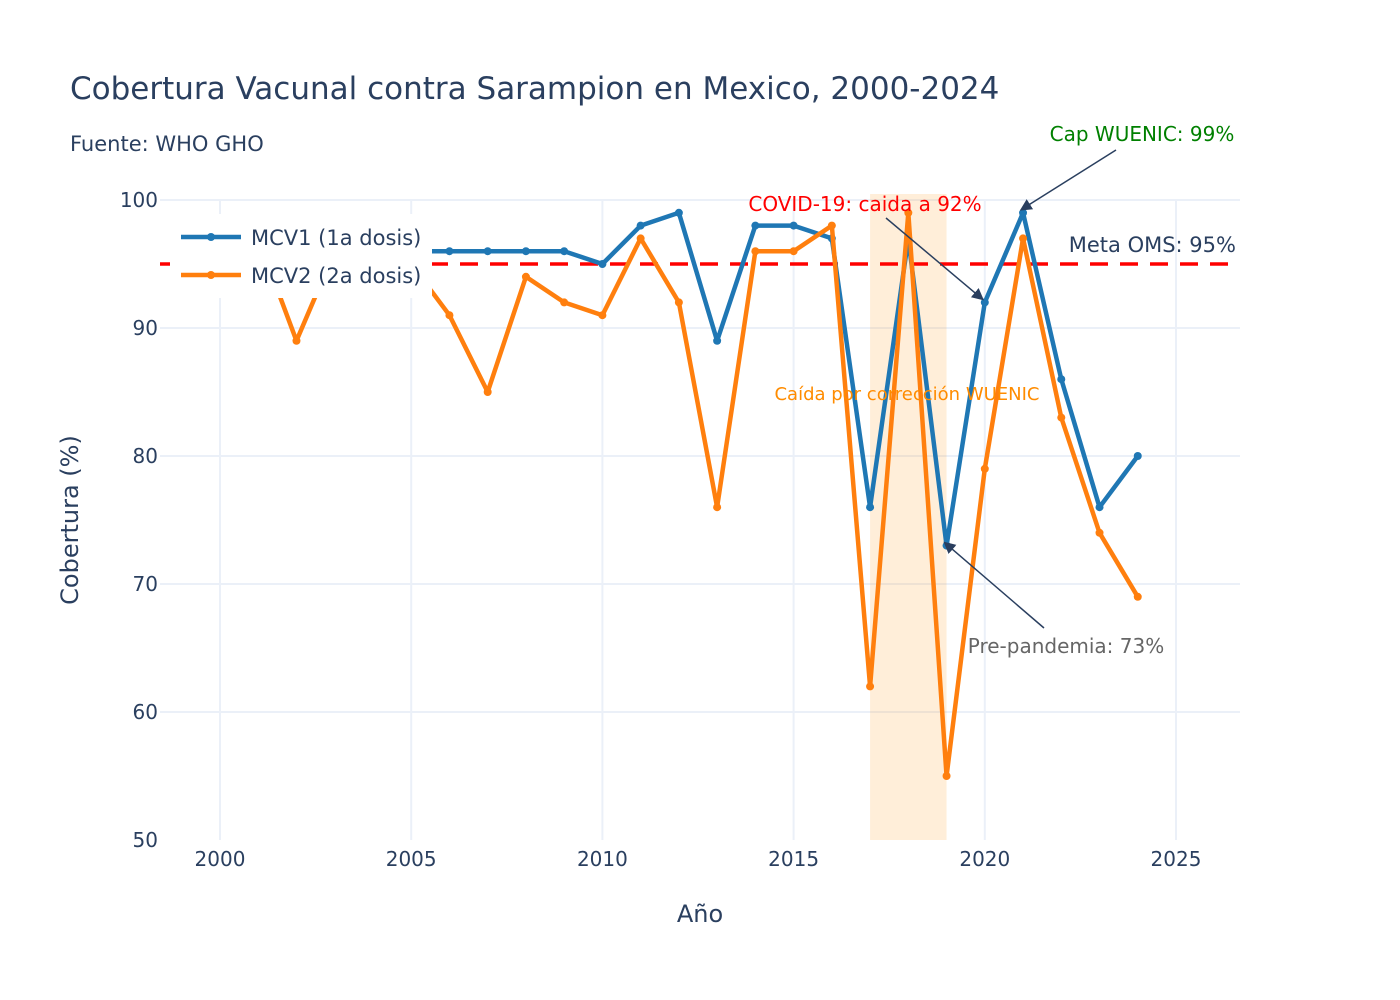 The height and width of the screenshot is (1000, 1400). I want to click on chart-subtitle: Fuente: WHO GHO, so click(167, 144).